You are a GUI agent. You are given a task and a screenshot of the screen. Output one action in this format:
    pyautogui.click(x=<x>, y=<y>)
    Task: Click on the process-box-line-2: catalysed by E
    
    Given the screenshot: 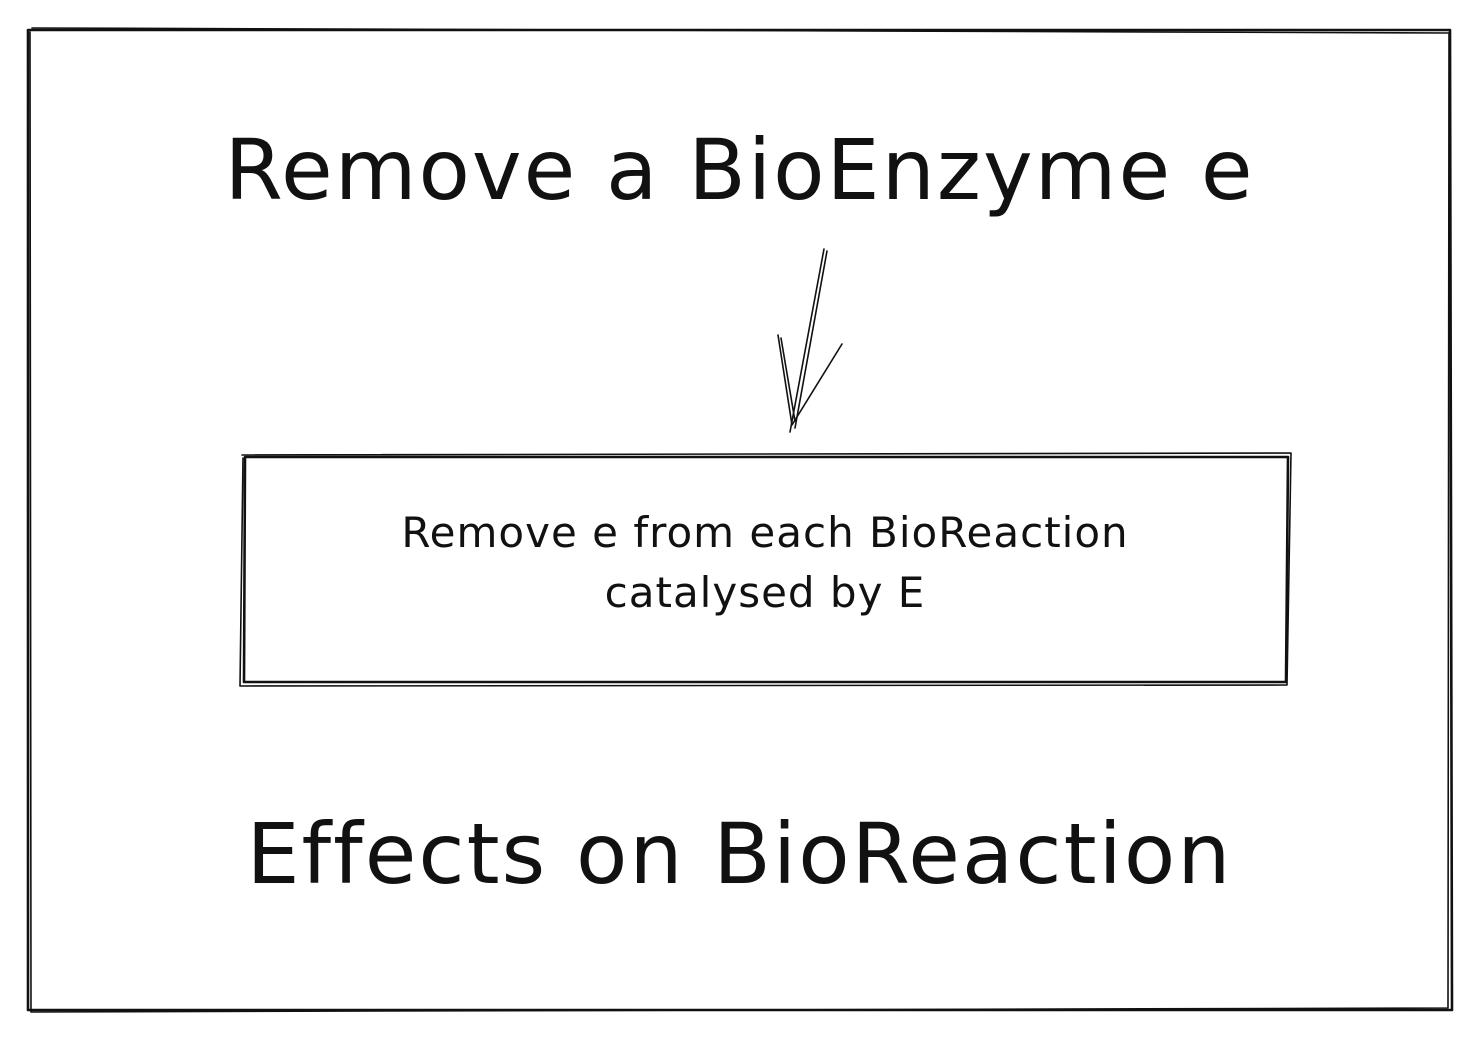 What is the action you would take?
    pyautogui.click(x=765, y=592)
    